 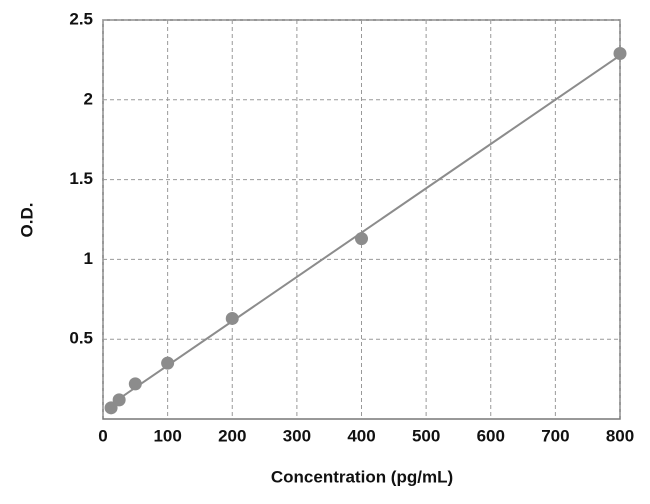 What do you see at coordinates (426, 435) in the screenshot?
I see `x-tick-label: 500` at bounding box center [426, 435].